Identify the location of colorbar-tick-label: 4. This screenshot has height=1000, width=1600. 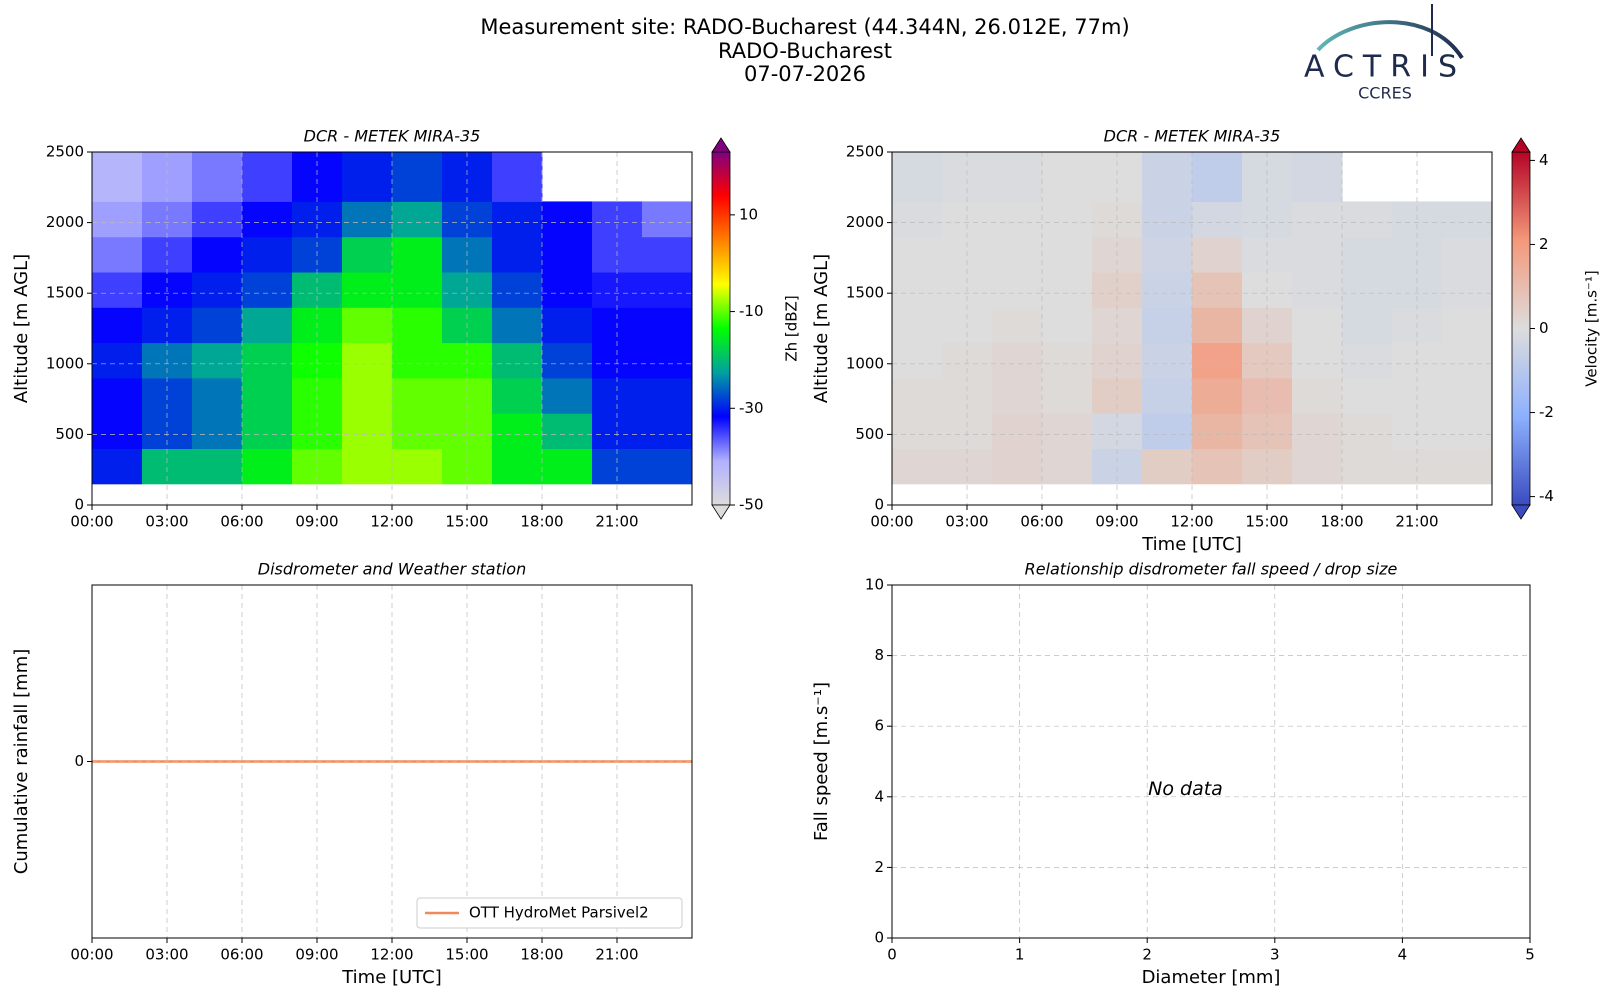
(1544, 160).